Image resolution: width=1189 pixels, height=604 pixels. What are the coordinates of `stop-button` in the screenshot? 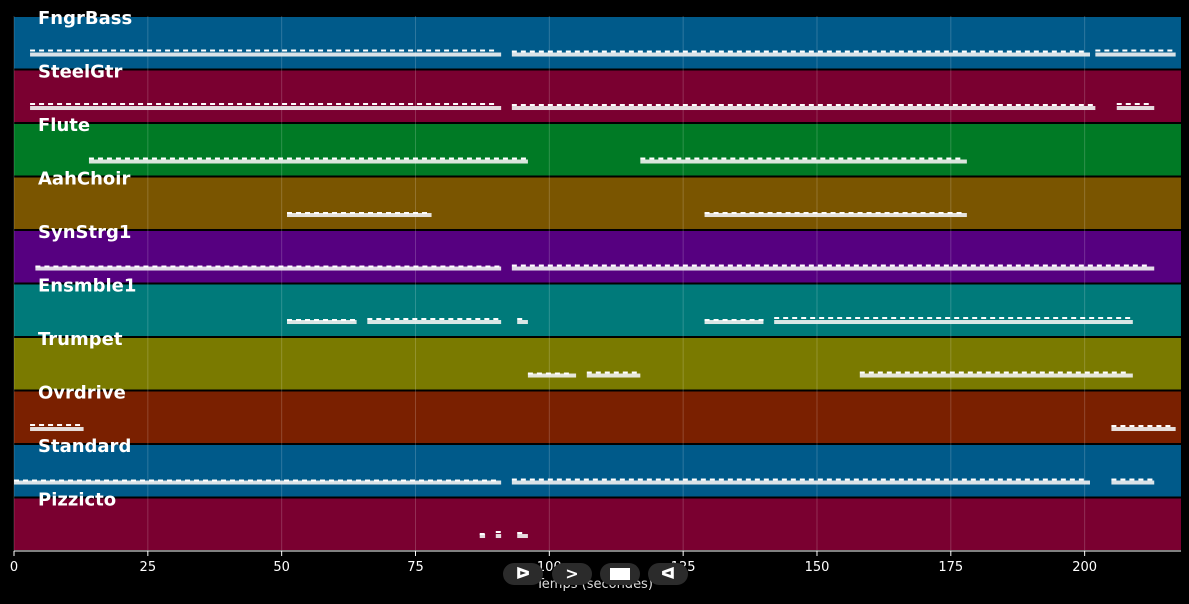 It's located at (620, 574).